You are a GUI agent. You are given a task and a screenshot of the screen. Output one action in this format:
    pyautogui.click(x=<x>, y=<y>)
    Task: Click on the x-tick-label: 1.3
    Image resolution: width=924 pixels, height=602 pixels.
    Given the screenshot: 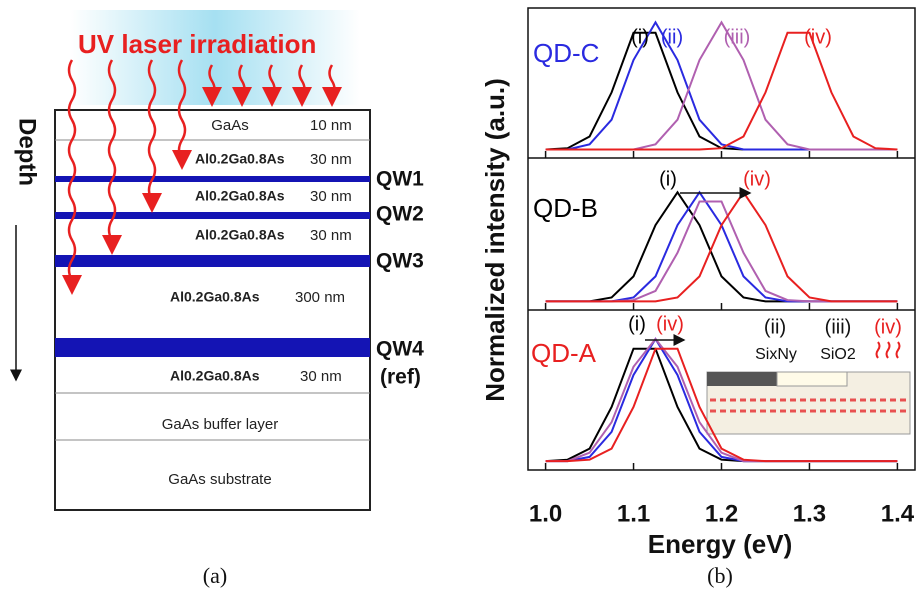 What is the action you would take?
    pyautogui.click(x=809, y=513)
    